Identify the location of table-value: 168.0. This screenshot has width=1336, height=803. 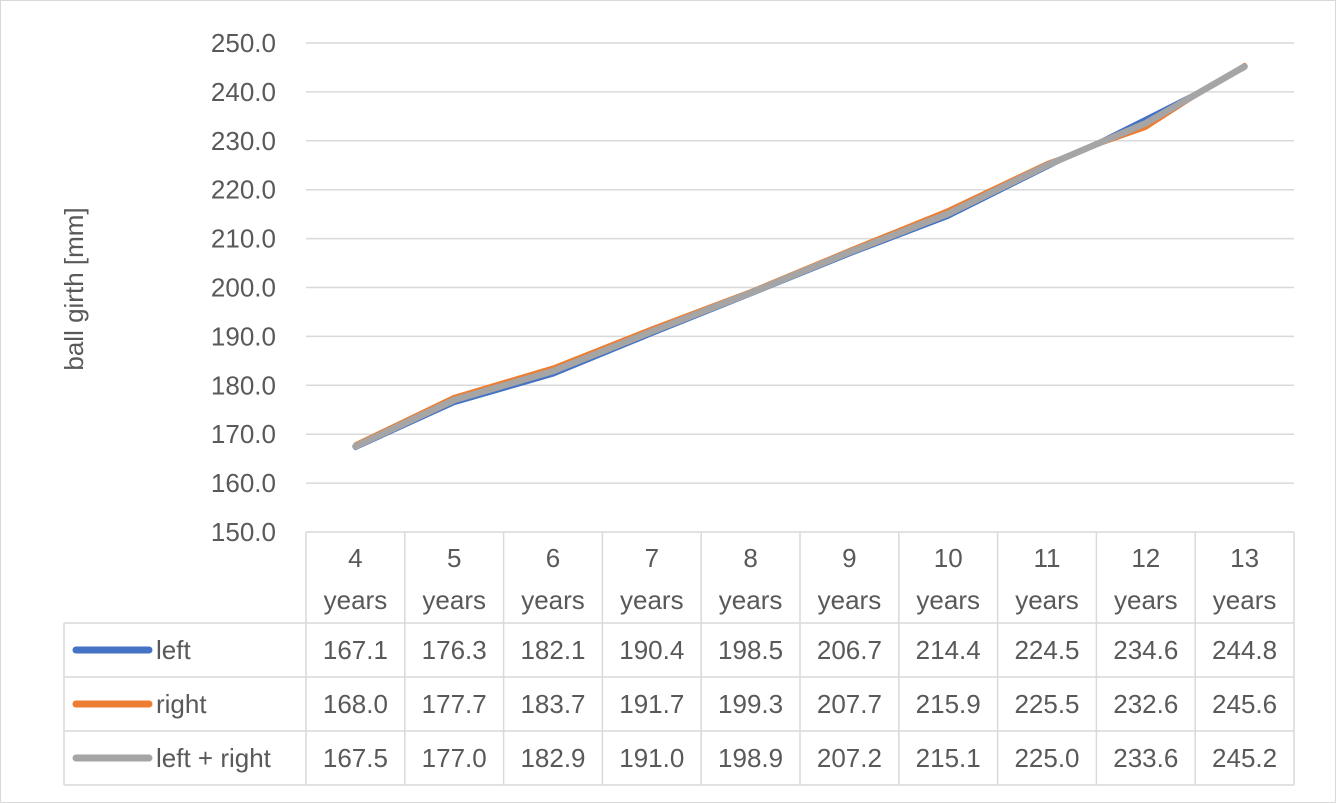
(355, 704).